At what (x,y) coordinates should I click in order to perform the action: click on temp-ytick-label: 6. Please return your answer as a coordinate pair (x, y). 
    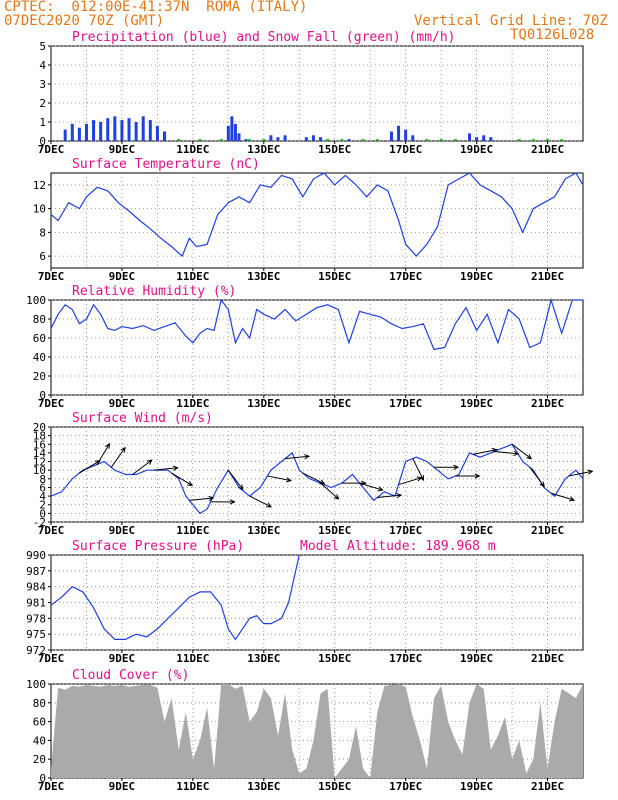
    Looking at the image, I should click on (42, 256).